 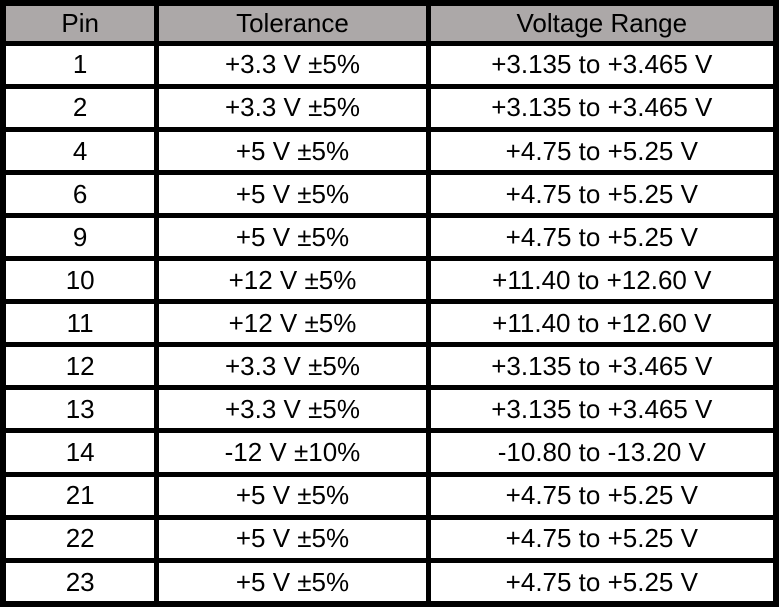 I want to click on pin-cell: 22, so click(x=80, y=538).